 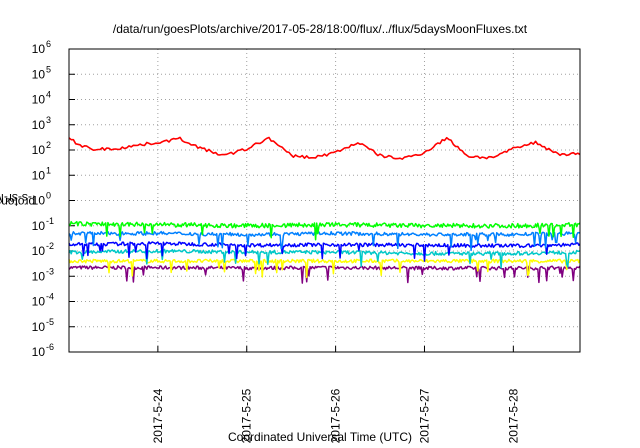 What do you see at coordinates (50, 221) in the screenshot?
I see `y-tick-exponent: -1` at bounding box center [50, 221].